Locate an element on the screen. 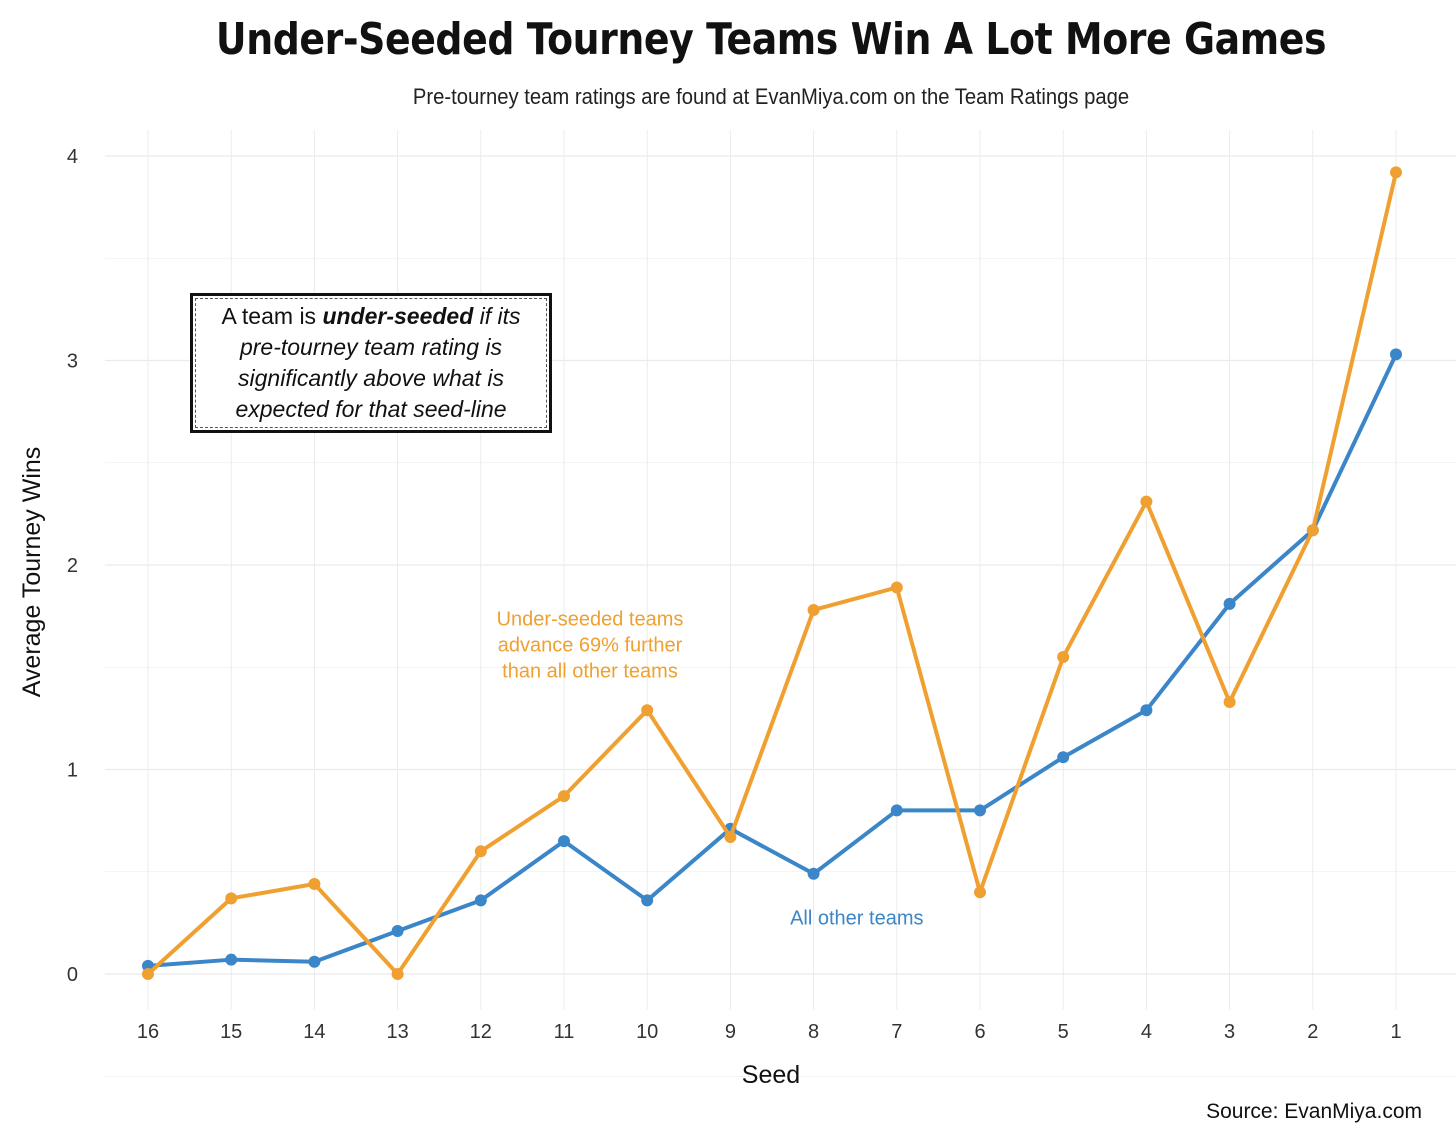  x-tick-label: 15 is located at coordinates (231, 1032).